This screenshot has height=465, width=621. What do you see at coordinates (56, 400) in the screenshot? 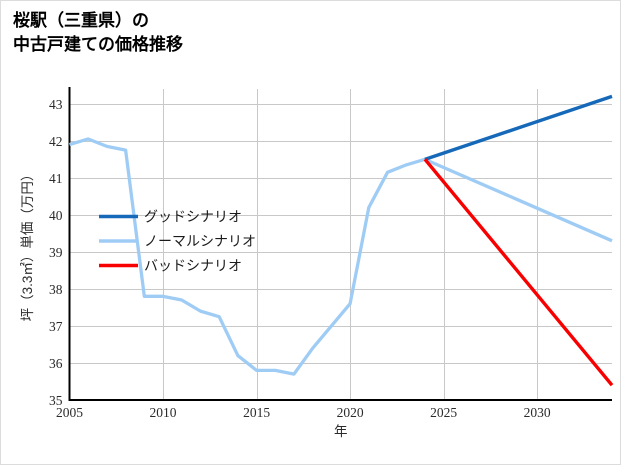
I see `y-tick-label: 35` at bounding box center [56, 400].